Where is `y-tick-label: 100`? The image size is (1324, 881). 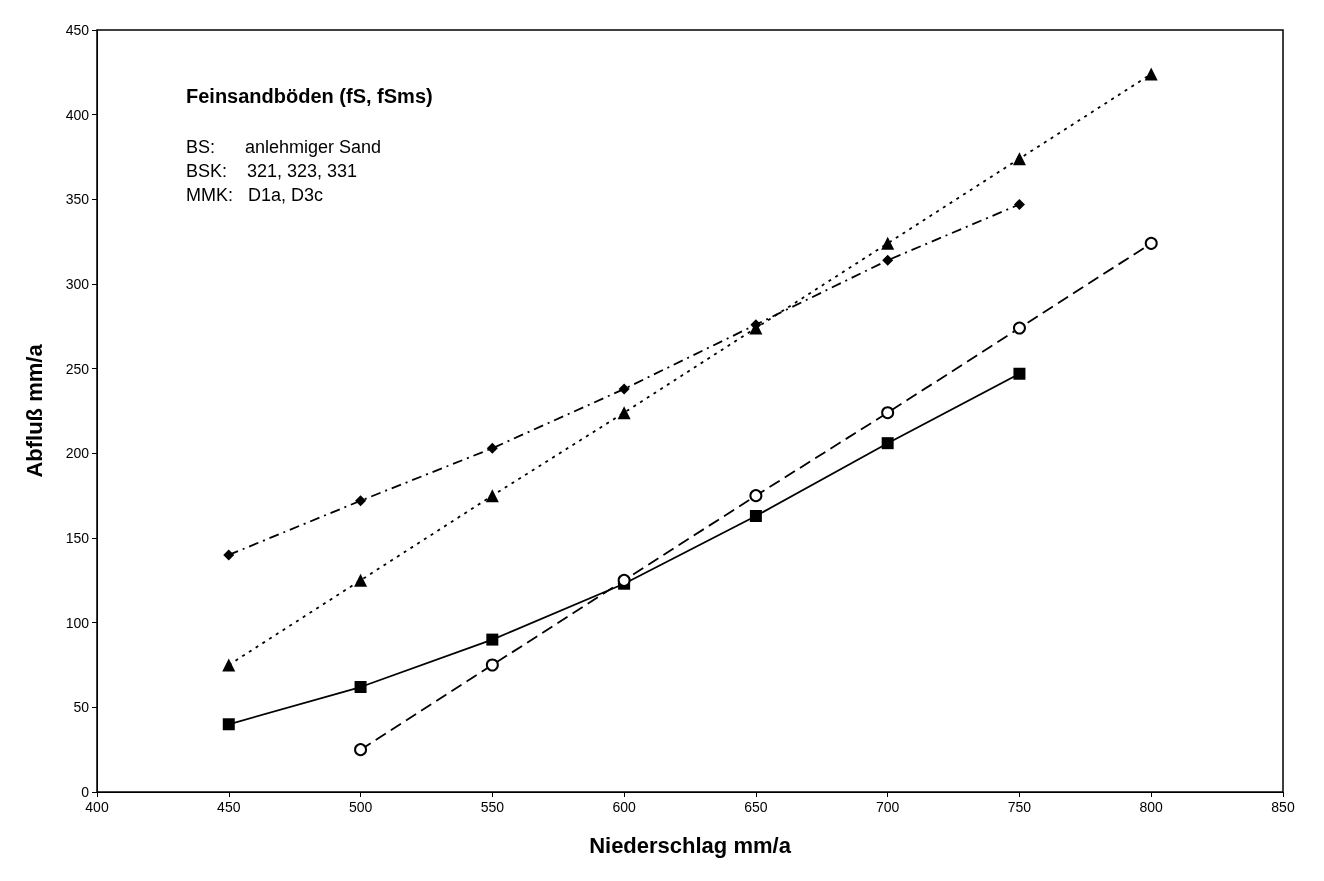
y-tick-label: 100 is located at coordinates (77, 622).